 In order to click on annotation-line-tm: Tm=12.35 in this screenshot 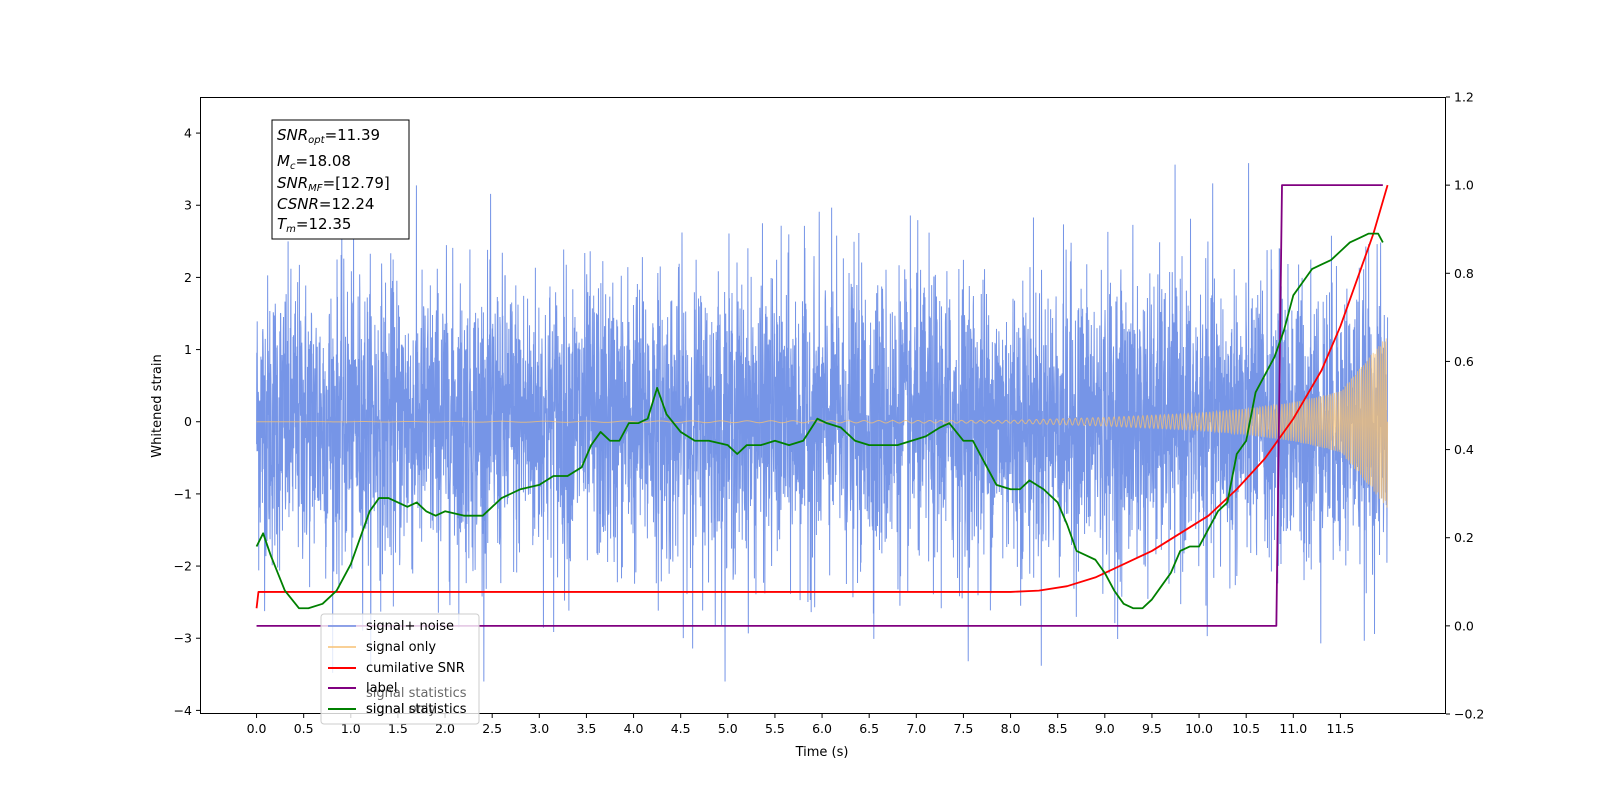, I will do `click(314, 225)`.